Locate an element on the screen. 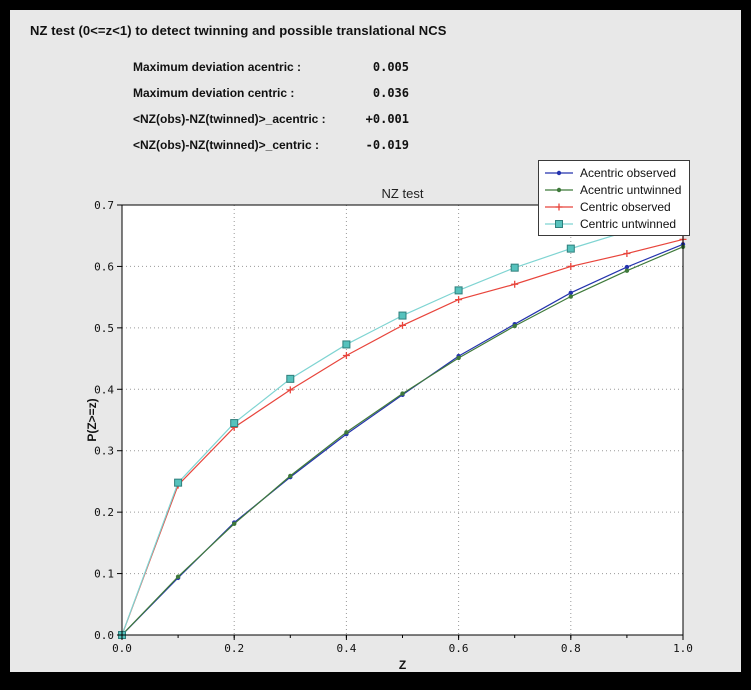 Image resolution: width=751 pixels, height=690 pixels. stat-value: 0.036 is located at coordinates (390, 93).